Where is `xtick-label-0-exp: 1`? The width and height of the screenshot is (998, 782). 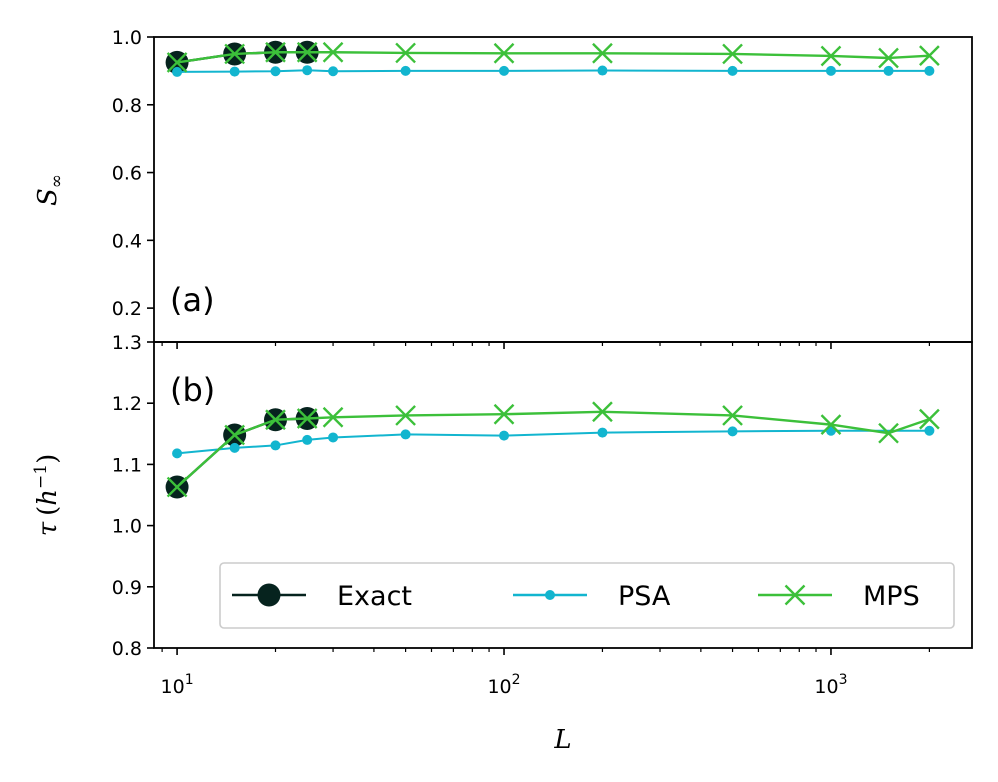 xtick-label-0-exp: 1 is located at coordinates (189, 680).